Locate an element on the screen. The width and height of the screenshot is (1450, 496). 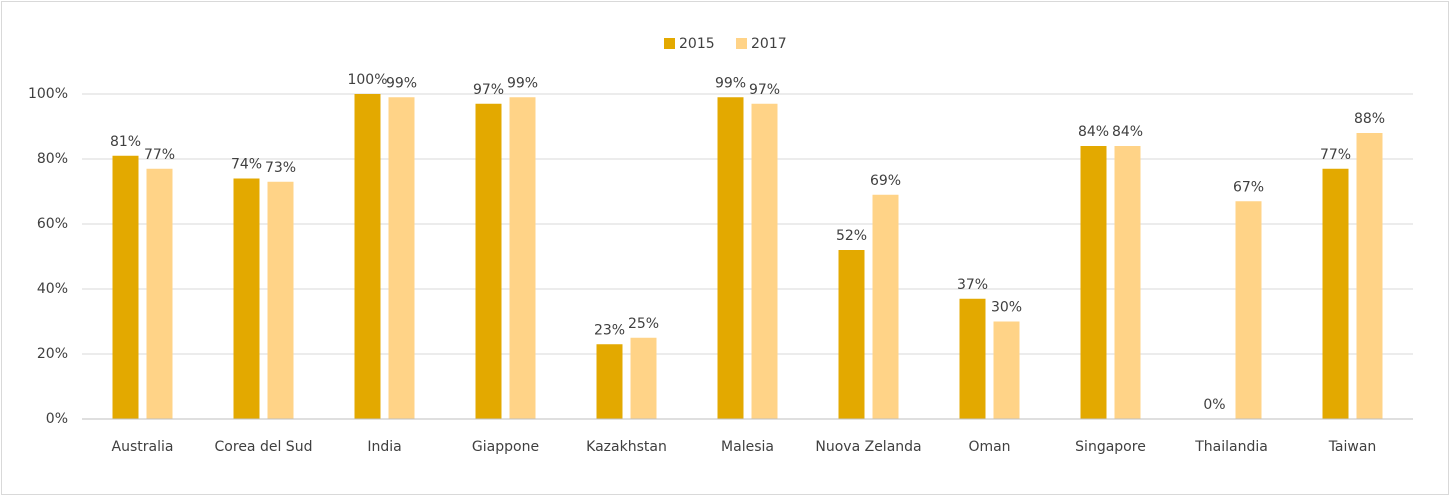
x-tick-label: Giappone is located at coordinates (505, 447).